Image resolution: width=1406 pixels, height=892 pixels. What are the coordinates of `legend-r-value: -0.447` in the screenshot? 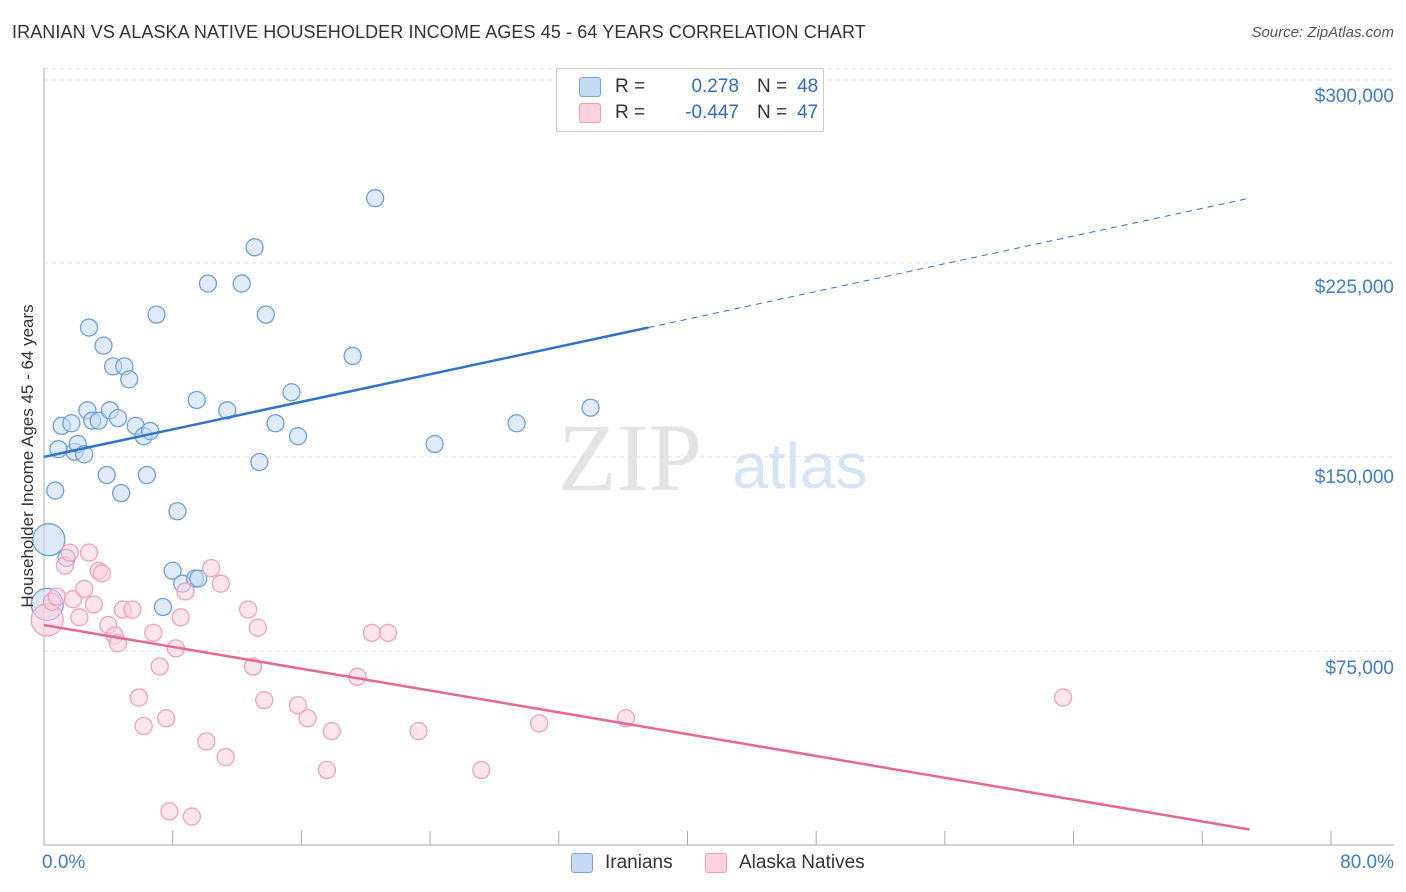 It's located at (712, 112).